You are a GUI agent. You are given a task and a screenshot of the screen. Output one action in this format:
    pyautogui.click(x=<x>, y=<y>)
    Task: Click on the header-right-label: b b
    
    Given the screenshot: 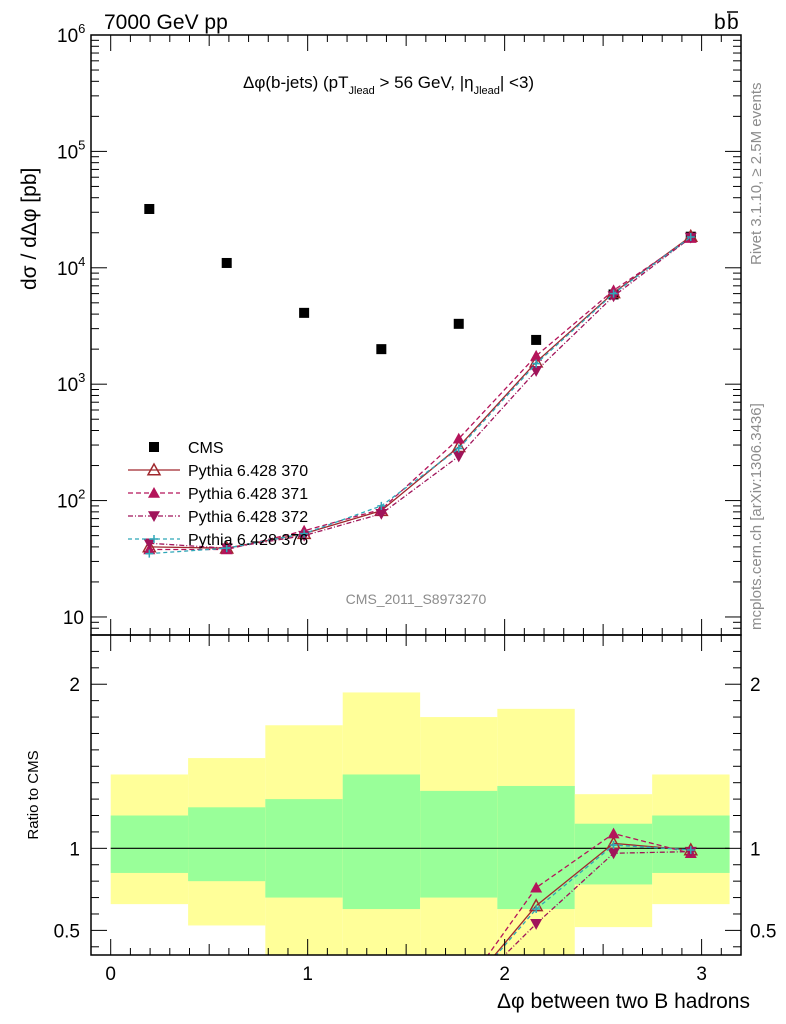 What is the action you would take?
    pyautogui.click(x=726, y=22)
    